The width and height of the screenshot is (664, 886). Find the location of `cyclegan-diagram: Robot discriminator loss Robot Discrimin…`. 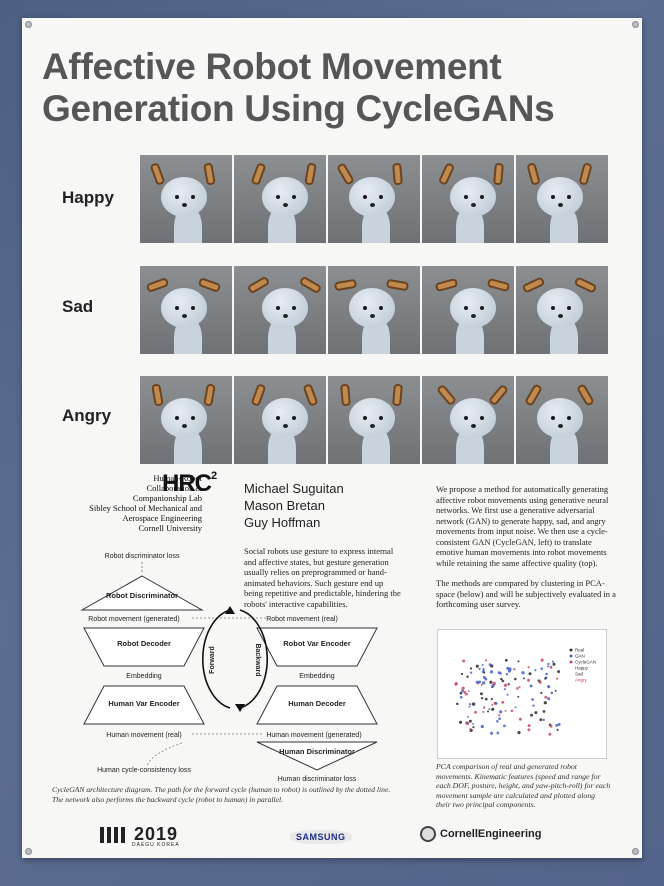

cyclegan-diagram: Robot discriminator loss Robot Discrimin… is located at coordinates (232, 665).